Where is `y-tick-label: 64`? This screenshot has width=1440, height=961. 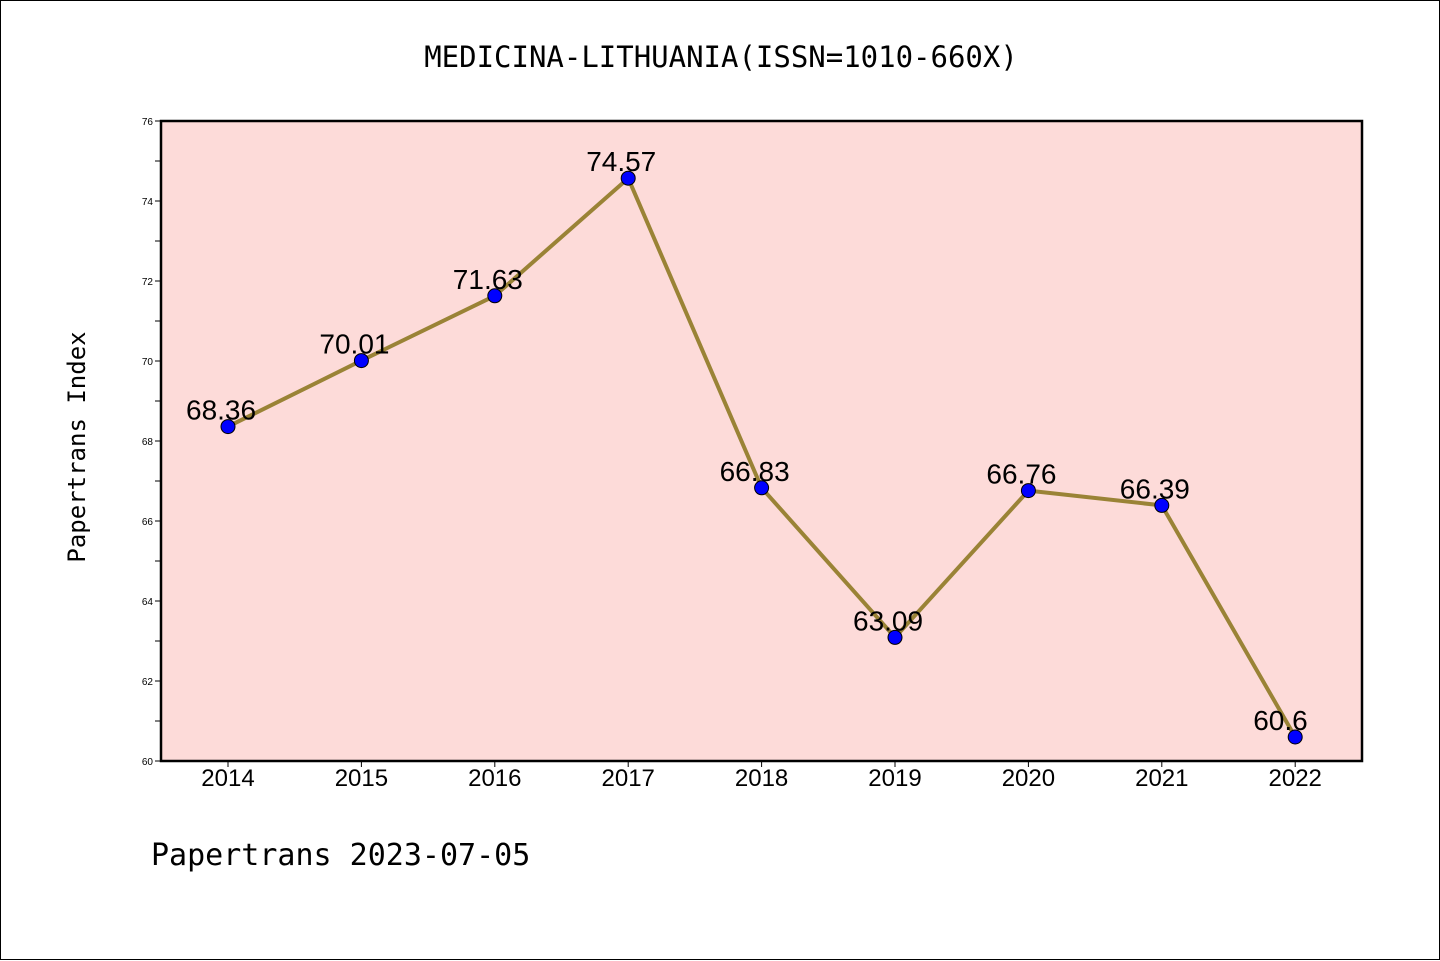
y-tick-label: 64 is located at coordinates (148, 602).